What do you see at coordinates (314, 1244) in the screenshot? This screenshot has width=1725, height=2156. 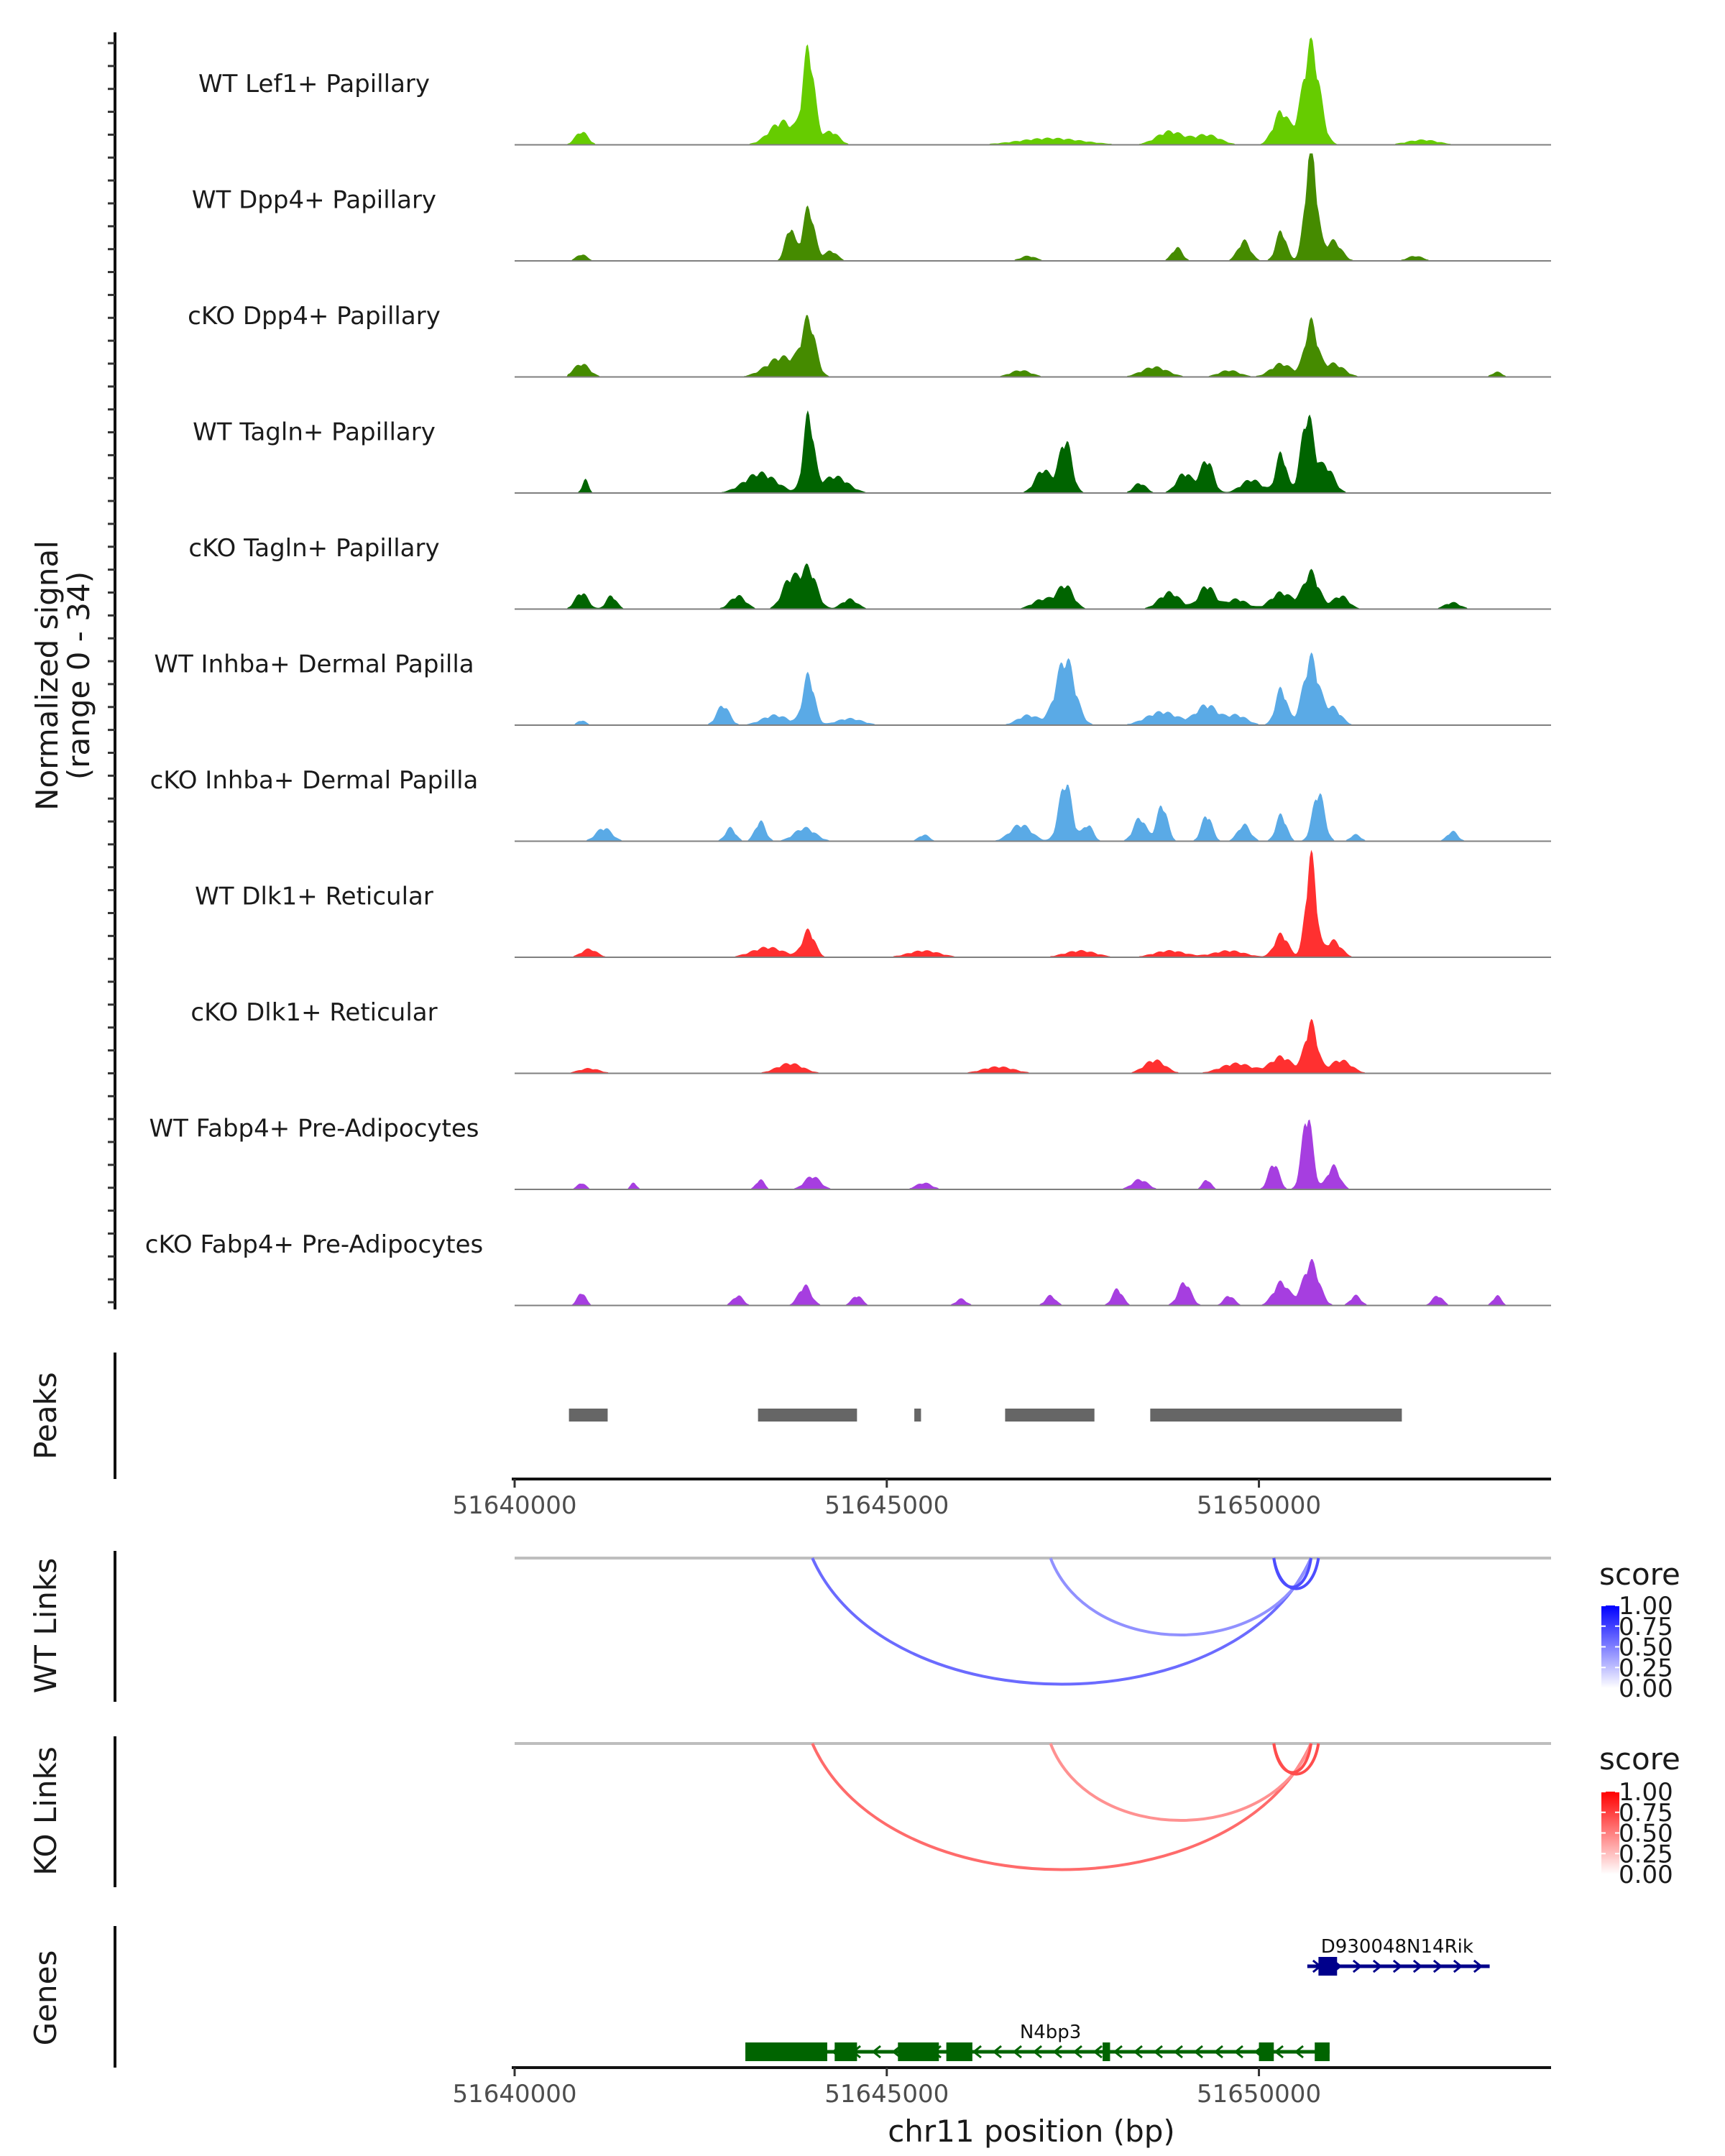 I see `track-label: cKO Fabp4+ Pre-Adipocytes` at bounding box center [314, 1244].